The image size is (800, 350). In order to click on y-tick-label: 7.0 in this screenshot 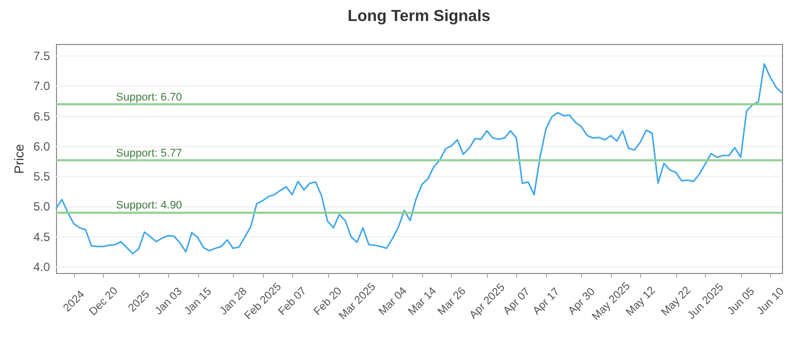, I will do `click(41, 86)`.